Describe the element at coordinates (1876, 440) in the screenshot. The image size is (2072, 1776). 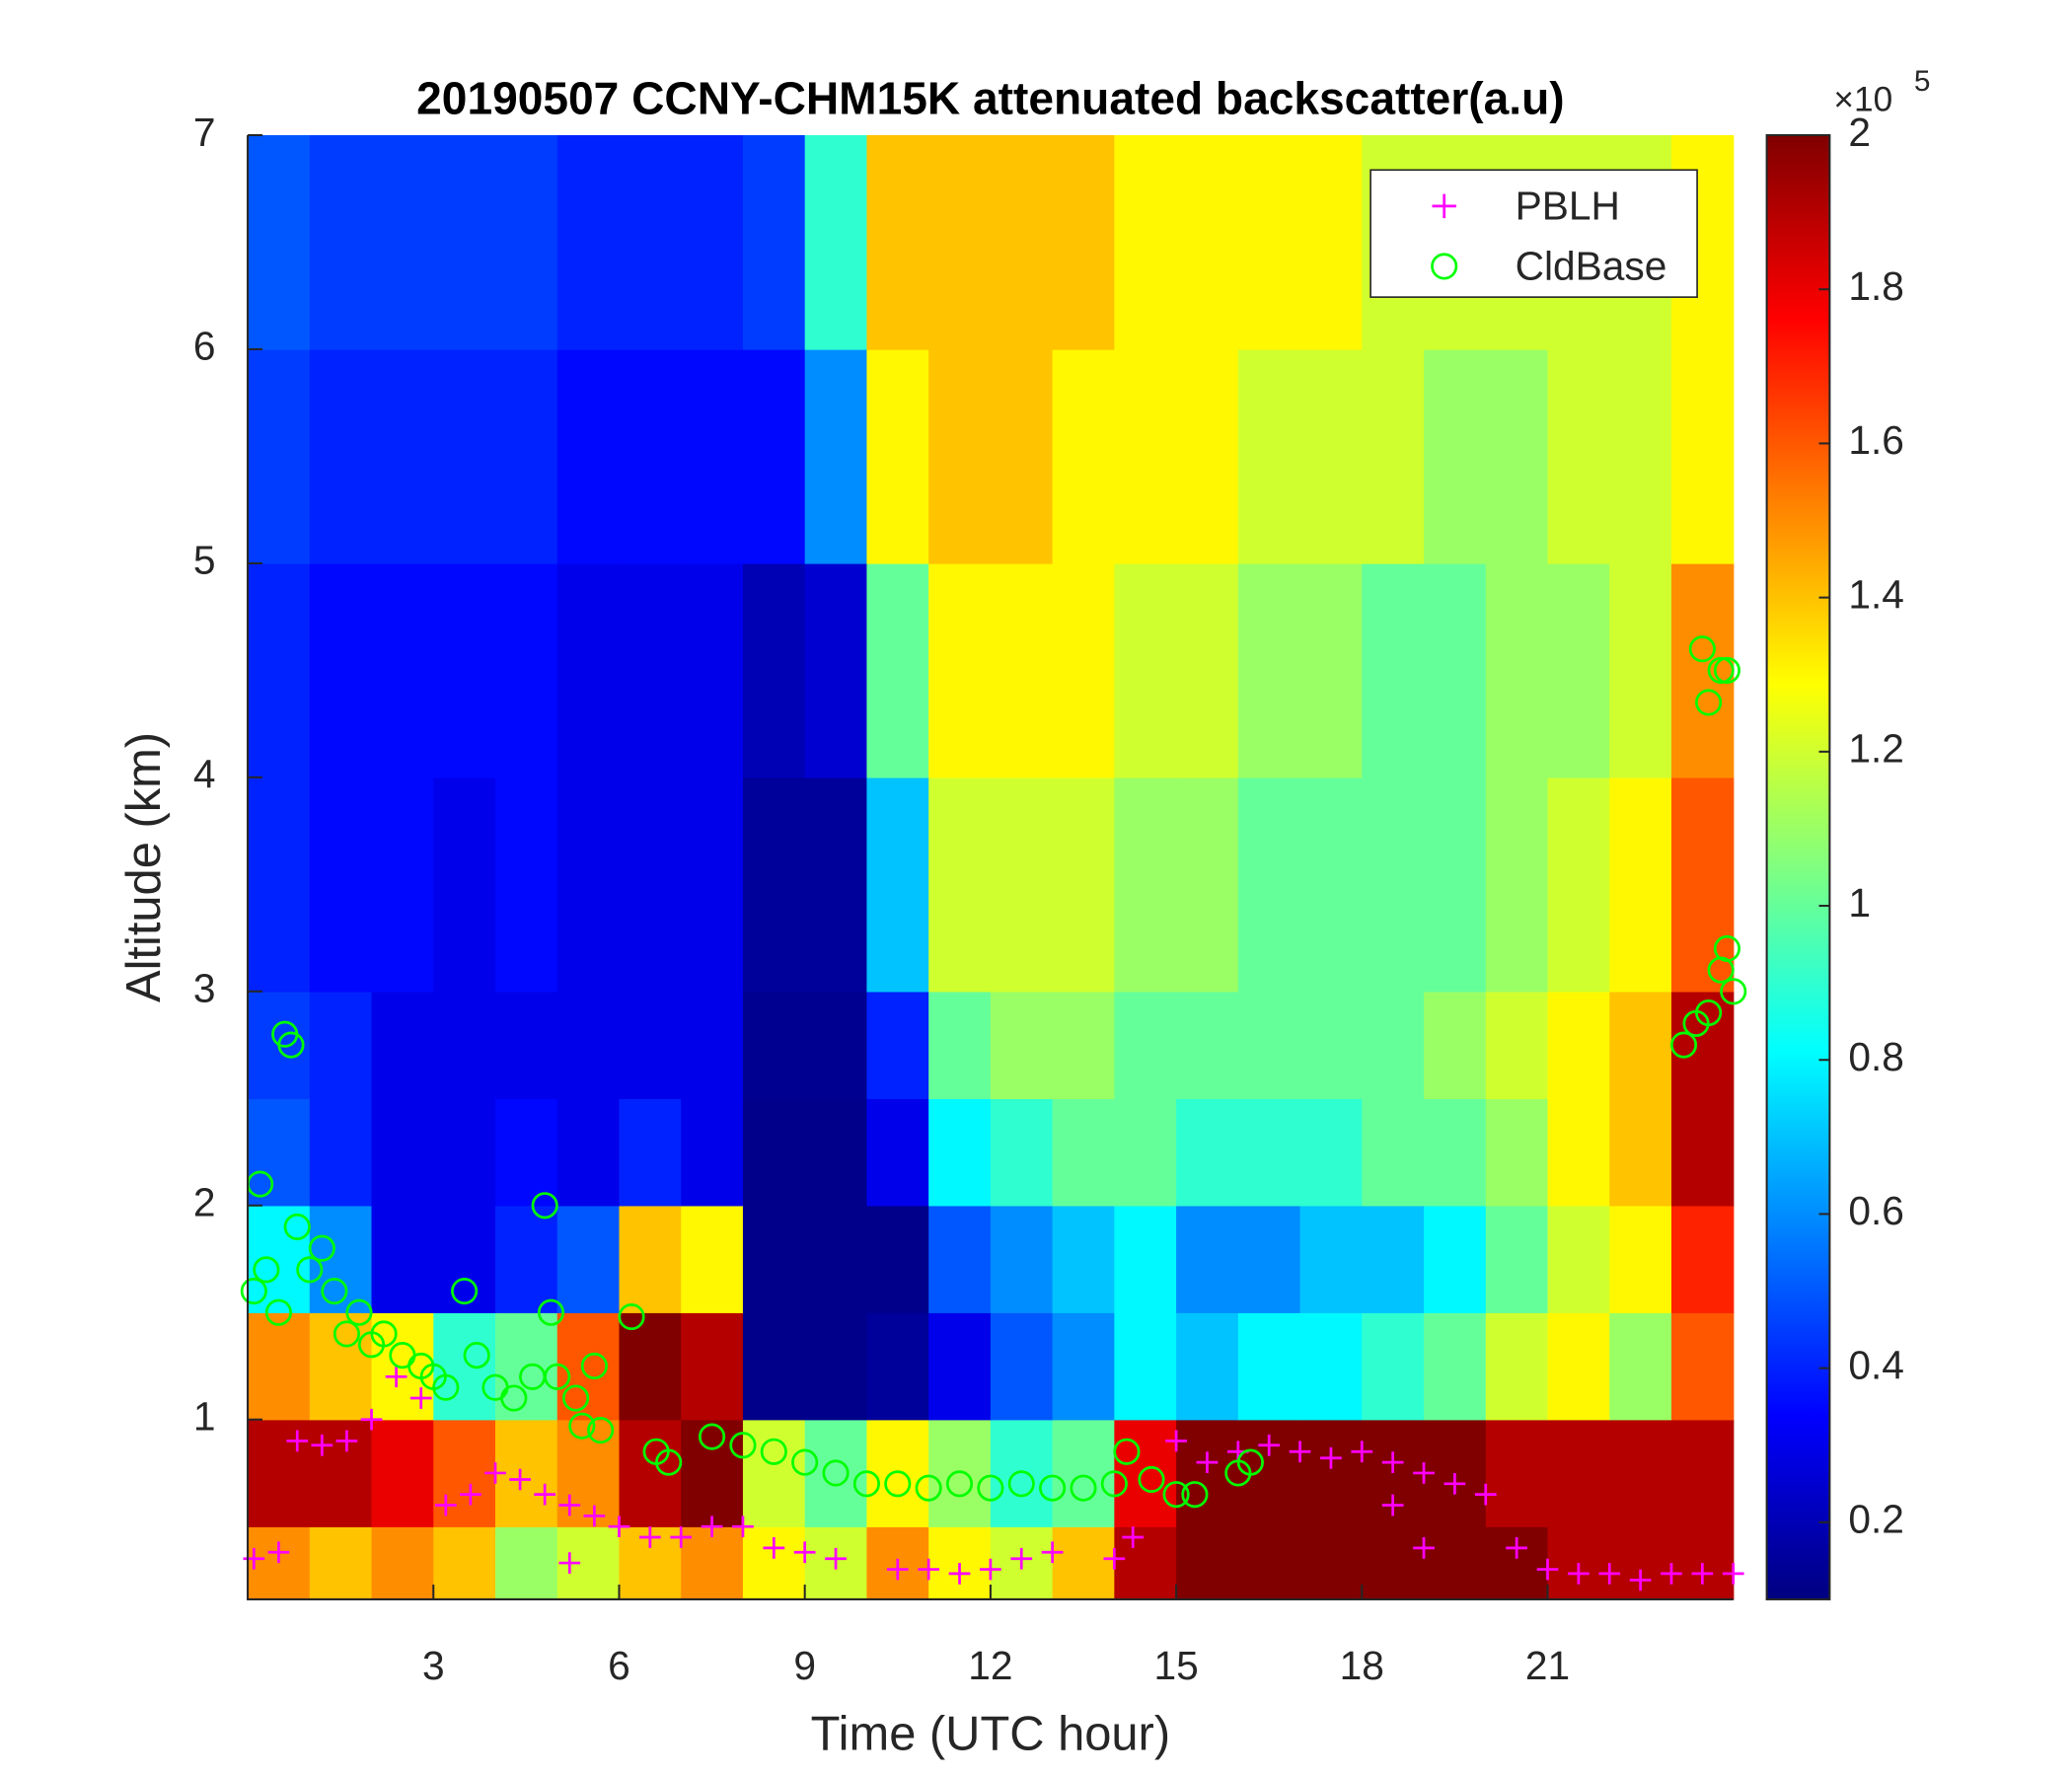
I see `colorbar-tick-label: 1.6` at that location.